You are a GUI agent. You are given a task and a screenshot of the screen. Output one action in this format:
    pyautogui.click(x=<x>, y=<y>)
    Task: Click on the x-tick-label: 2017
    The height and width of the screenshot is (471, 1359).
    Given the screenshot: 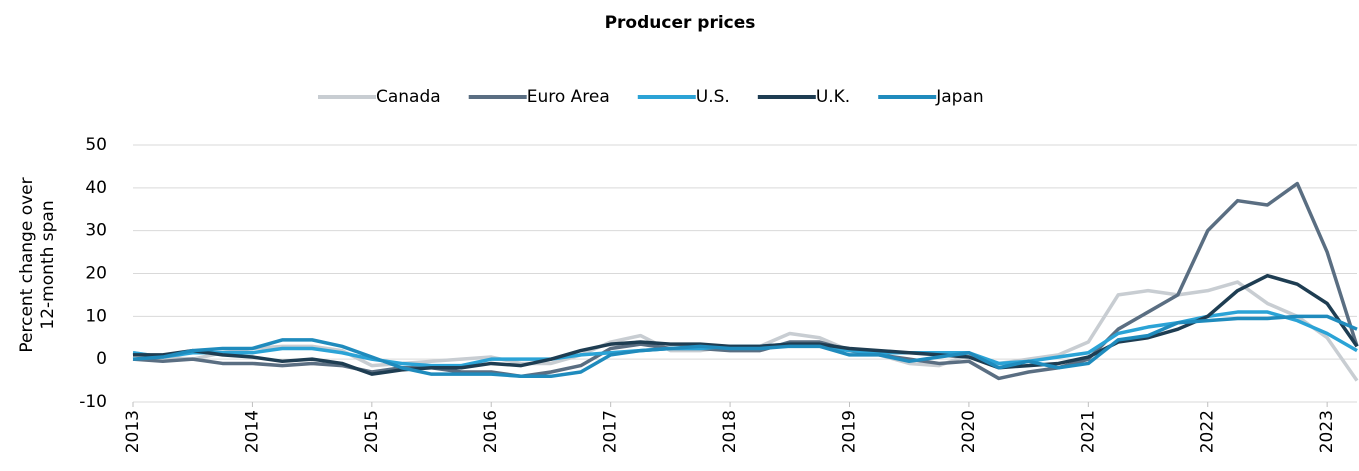 What is the action you would take?
    pyautogui.click(x=611, y=431)
    